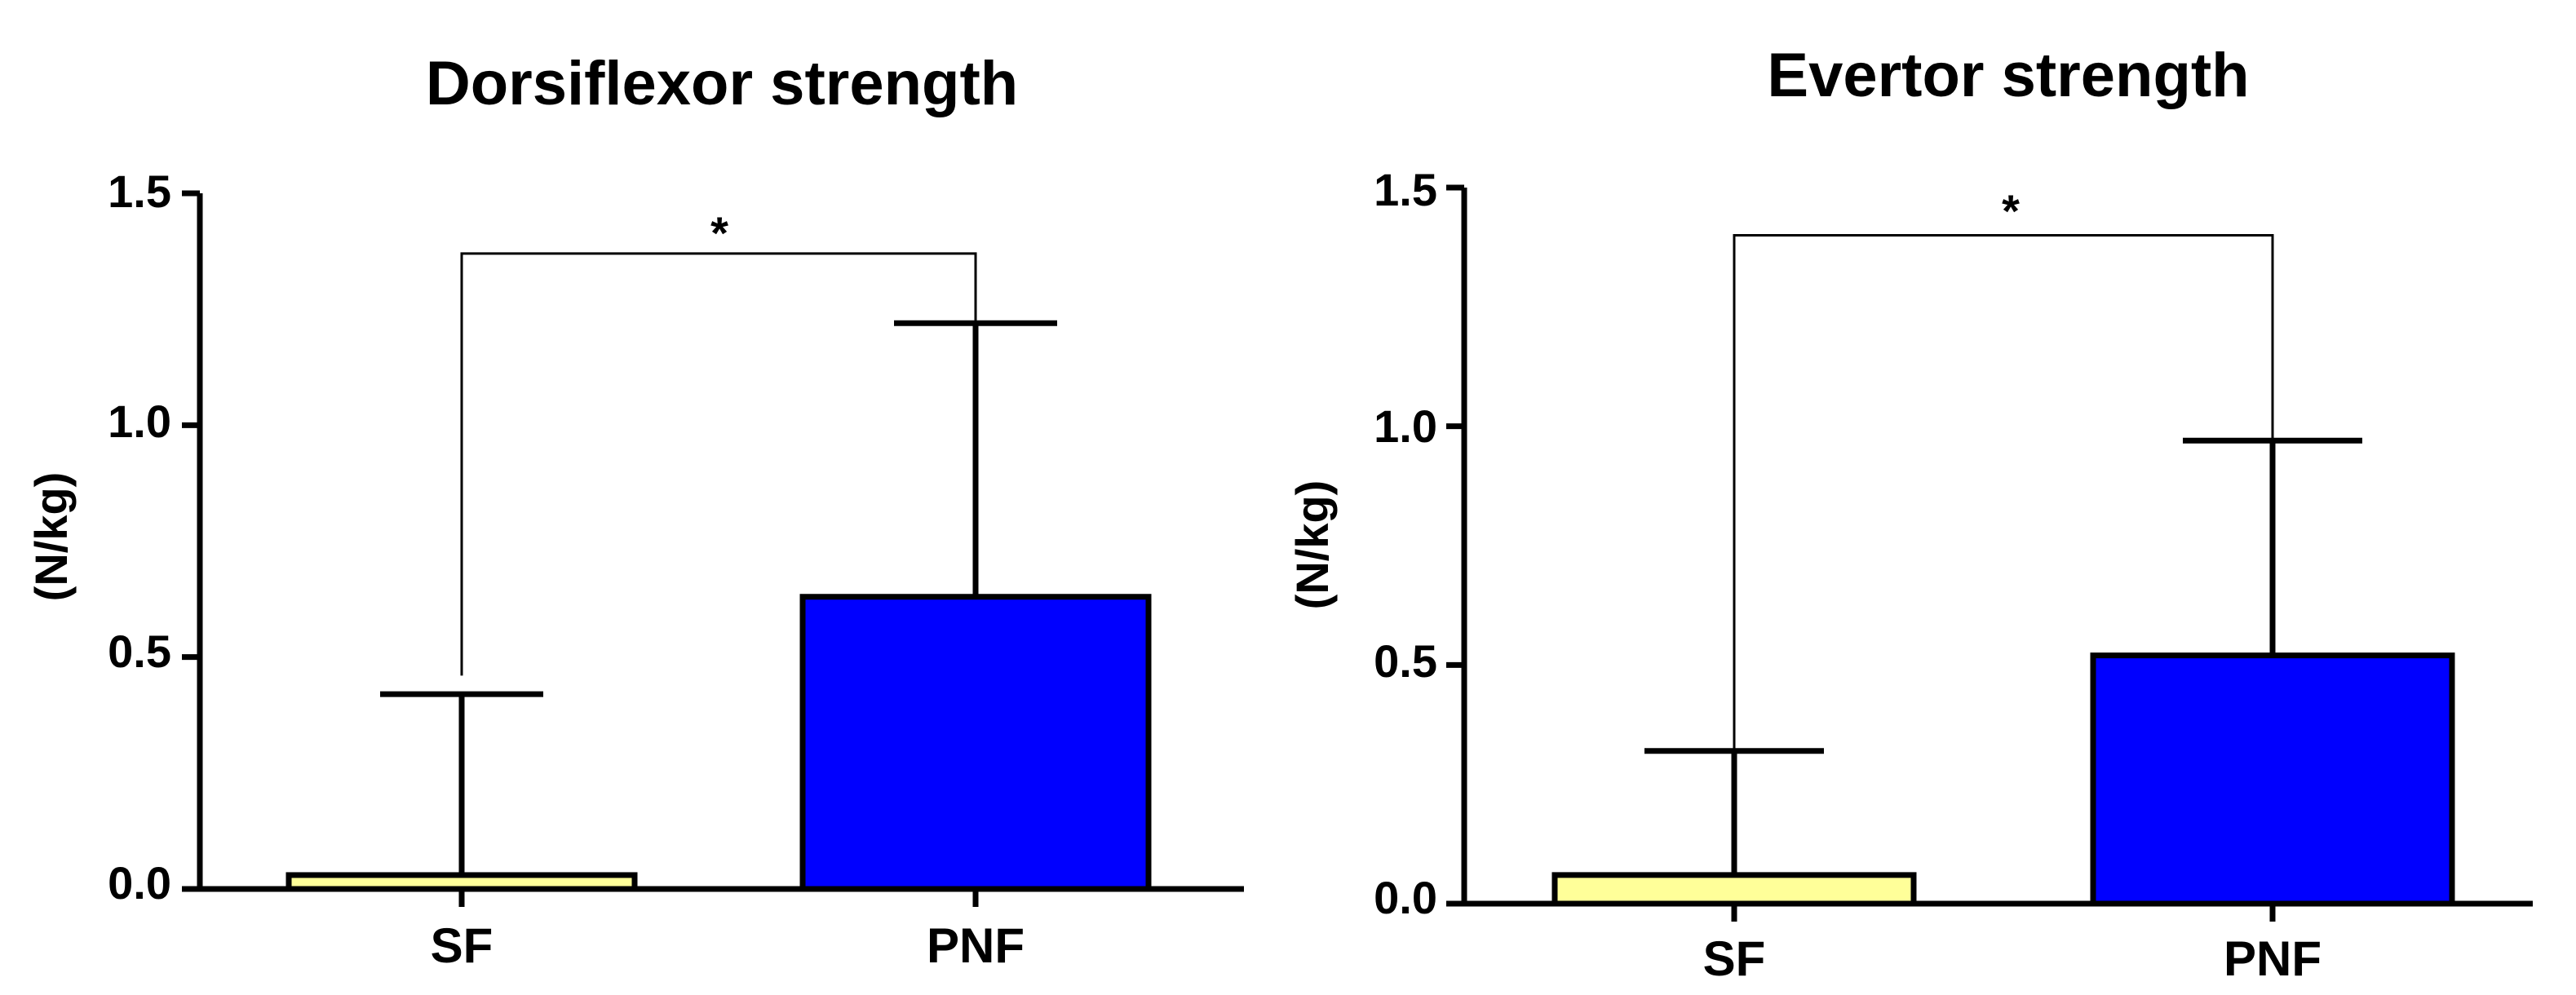 This screenshot has width=2576, height=995. Describe the element at coordinates (1734, 889) in the screenshot. I see `bar-sf` at that location.